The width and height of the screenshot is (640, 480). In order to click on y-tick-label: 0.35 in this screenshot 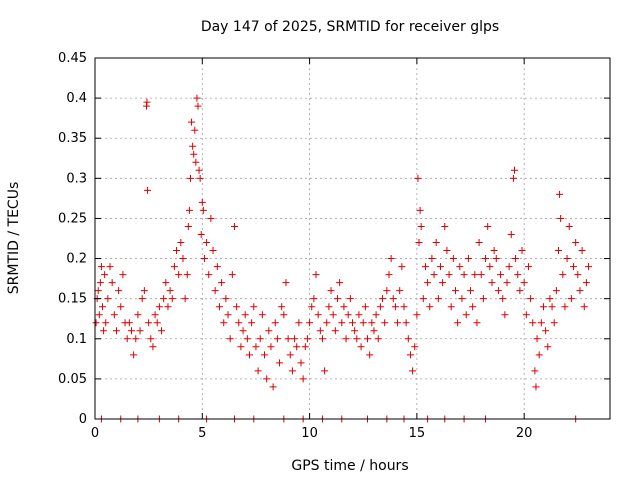, I will do `click(72, 138)`.